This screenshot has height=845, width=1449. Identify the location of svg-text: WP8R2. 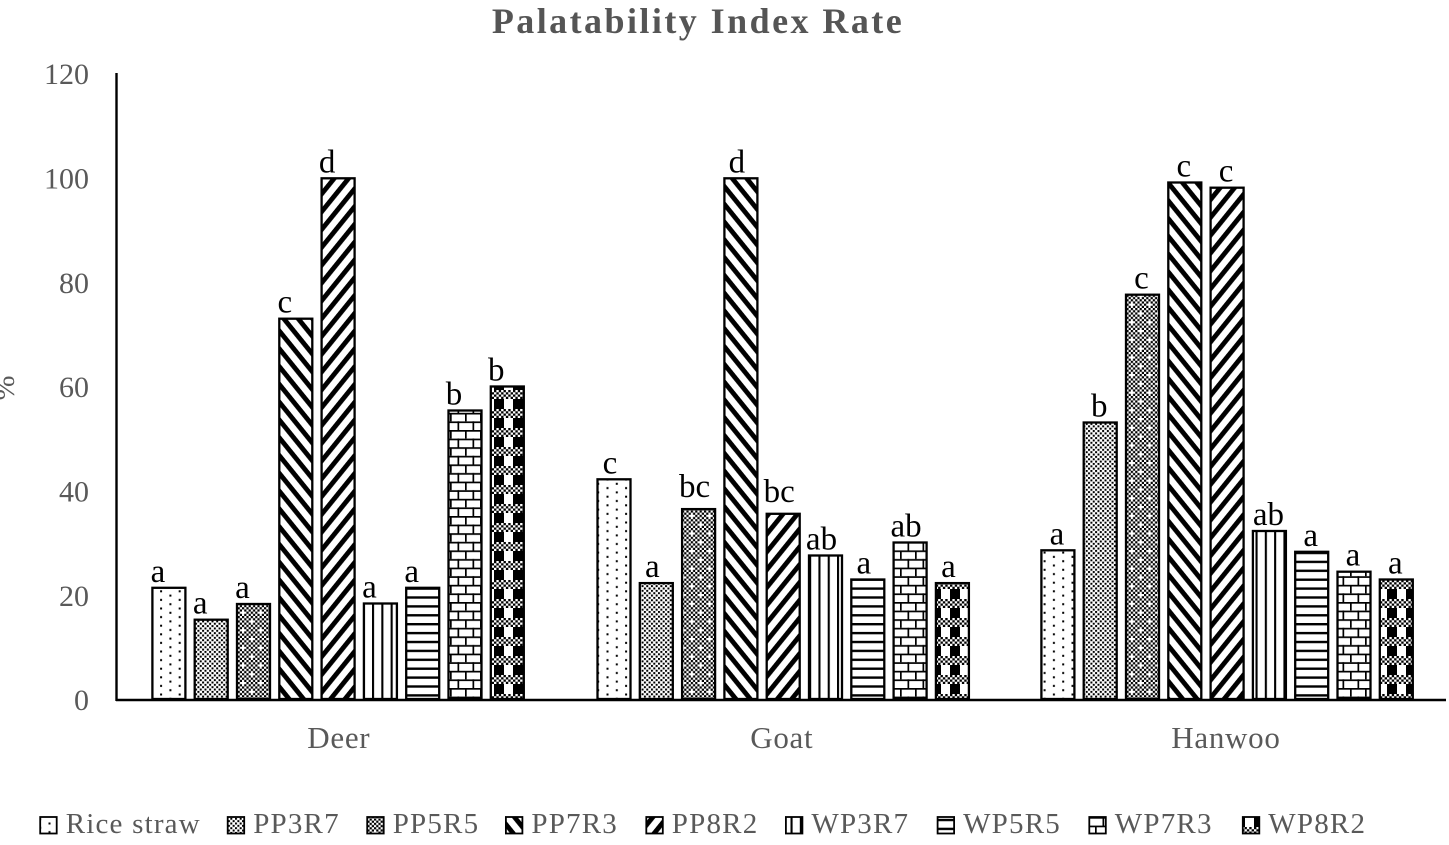
(1317, 824).